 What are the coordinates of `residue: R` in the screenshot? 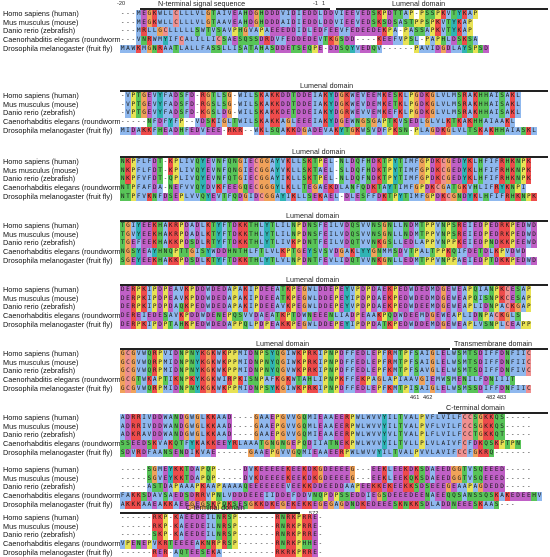 It's located at (133, 316).